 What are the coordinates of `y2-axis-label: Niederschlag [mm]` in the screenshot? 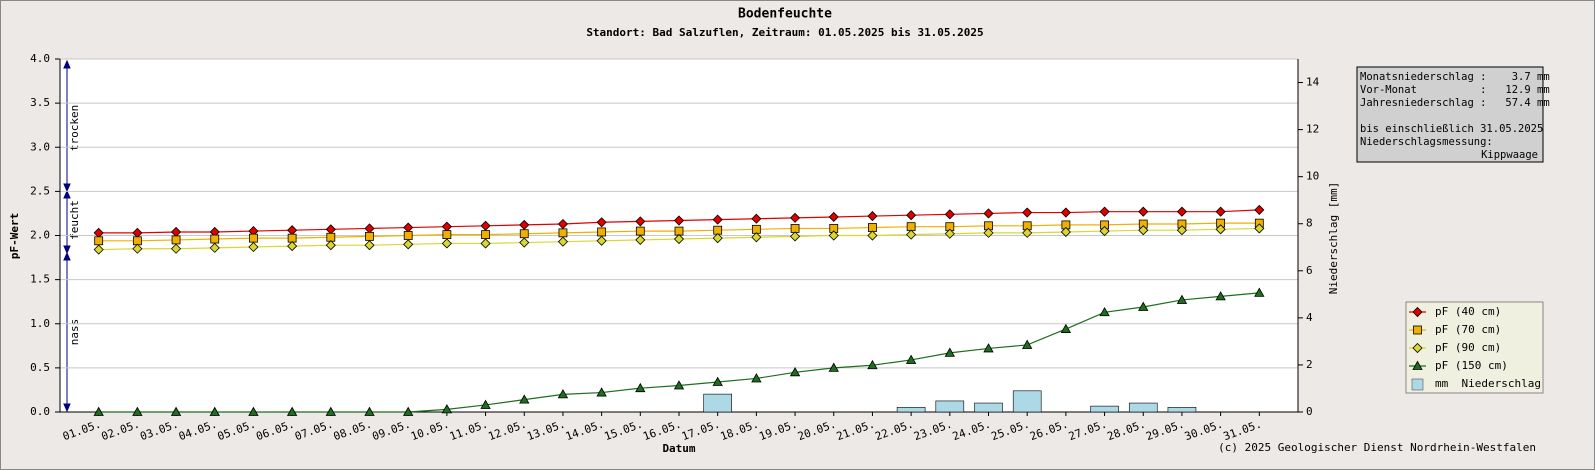 It's located at (1333, 238).